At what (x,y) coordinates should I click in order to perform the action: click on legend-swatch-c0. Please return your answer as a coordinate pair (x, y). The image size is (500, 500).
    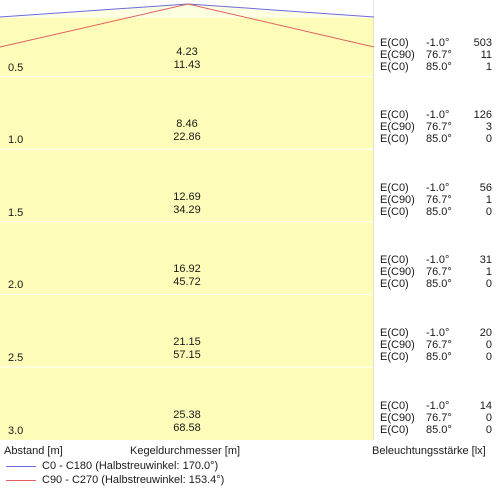
    Looking at the image, I should click on (21, 466).